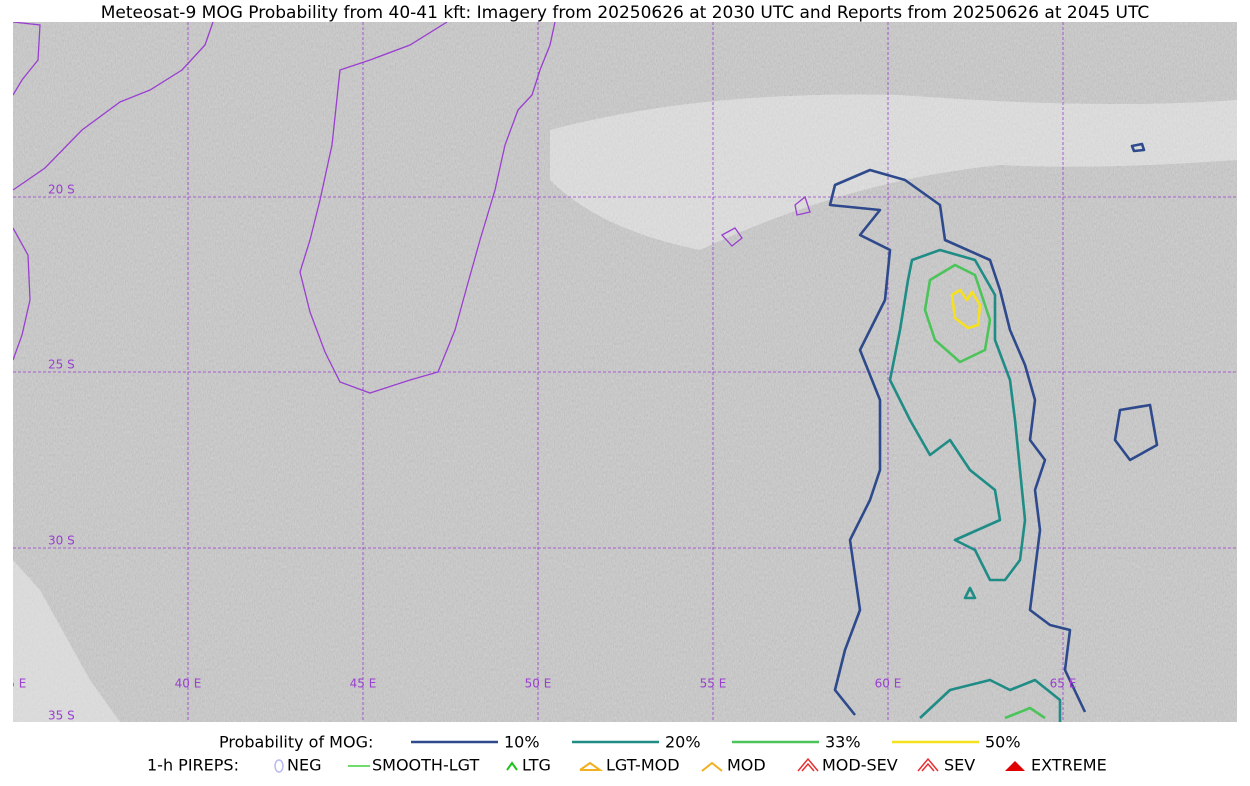 Image resolution: width=1250 pixels, height=786 pixels. I want to click on legend-label: LGT-MOD, so click(643, 765).